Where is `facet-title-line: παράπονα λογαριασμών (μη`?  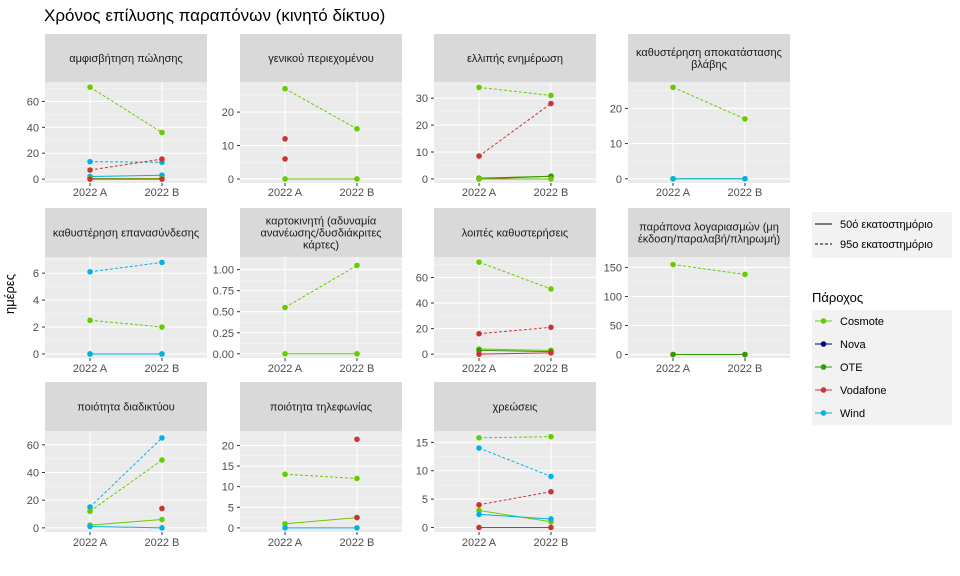 facet-title-line: παράπονα λογαριασμών (μη is located at coordinates (709, 228).